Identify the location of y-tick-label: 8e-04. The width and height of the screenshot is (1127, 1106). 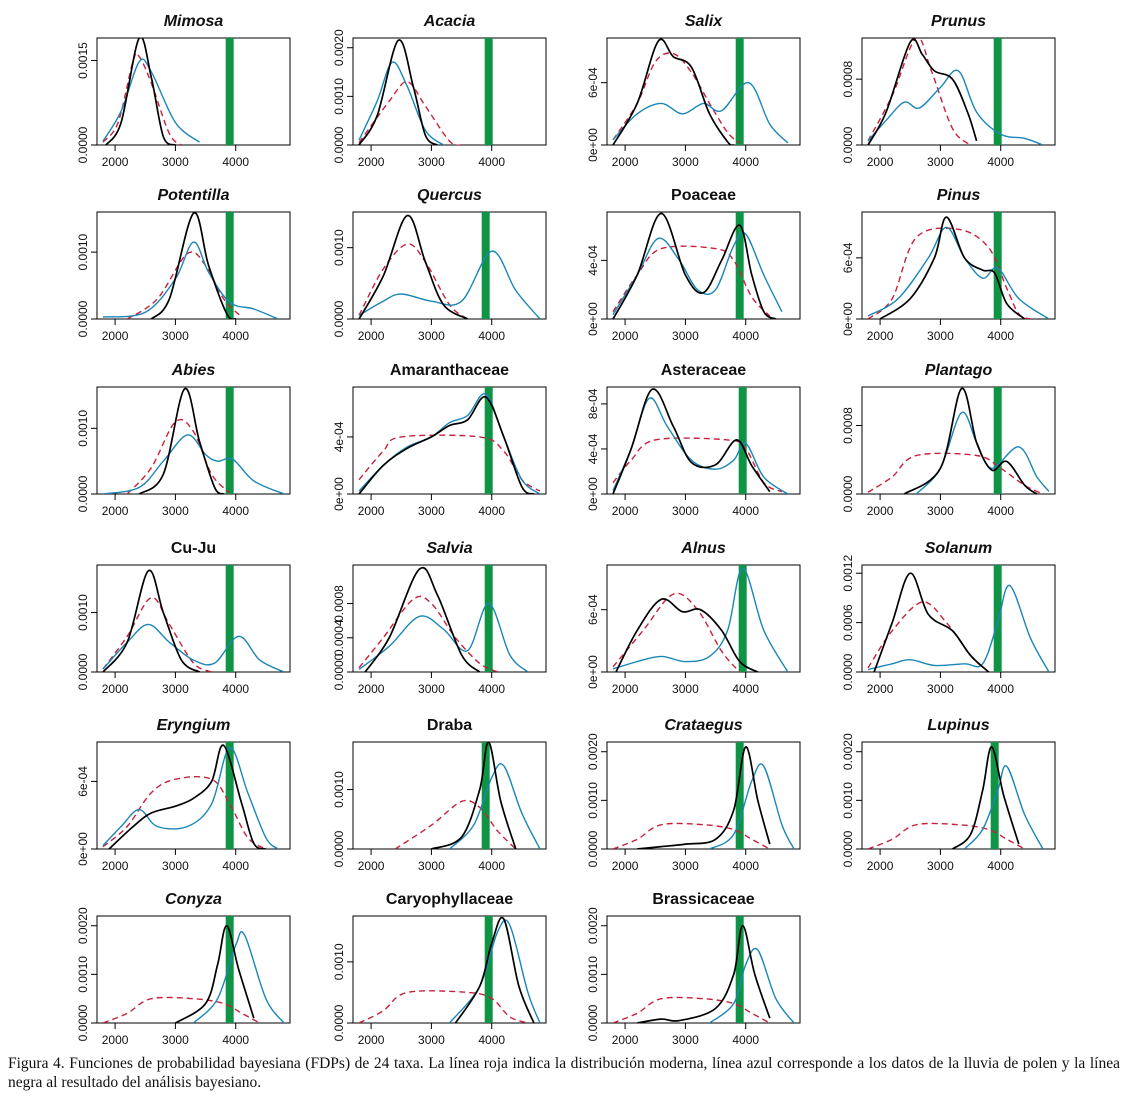
(593, 403).